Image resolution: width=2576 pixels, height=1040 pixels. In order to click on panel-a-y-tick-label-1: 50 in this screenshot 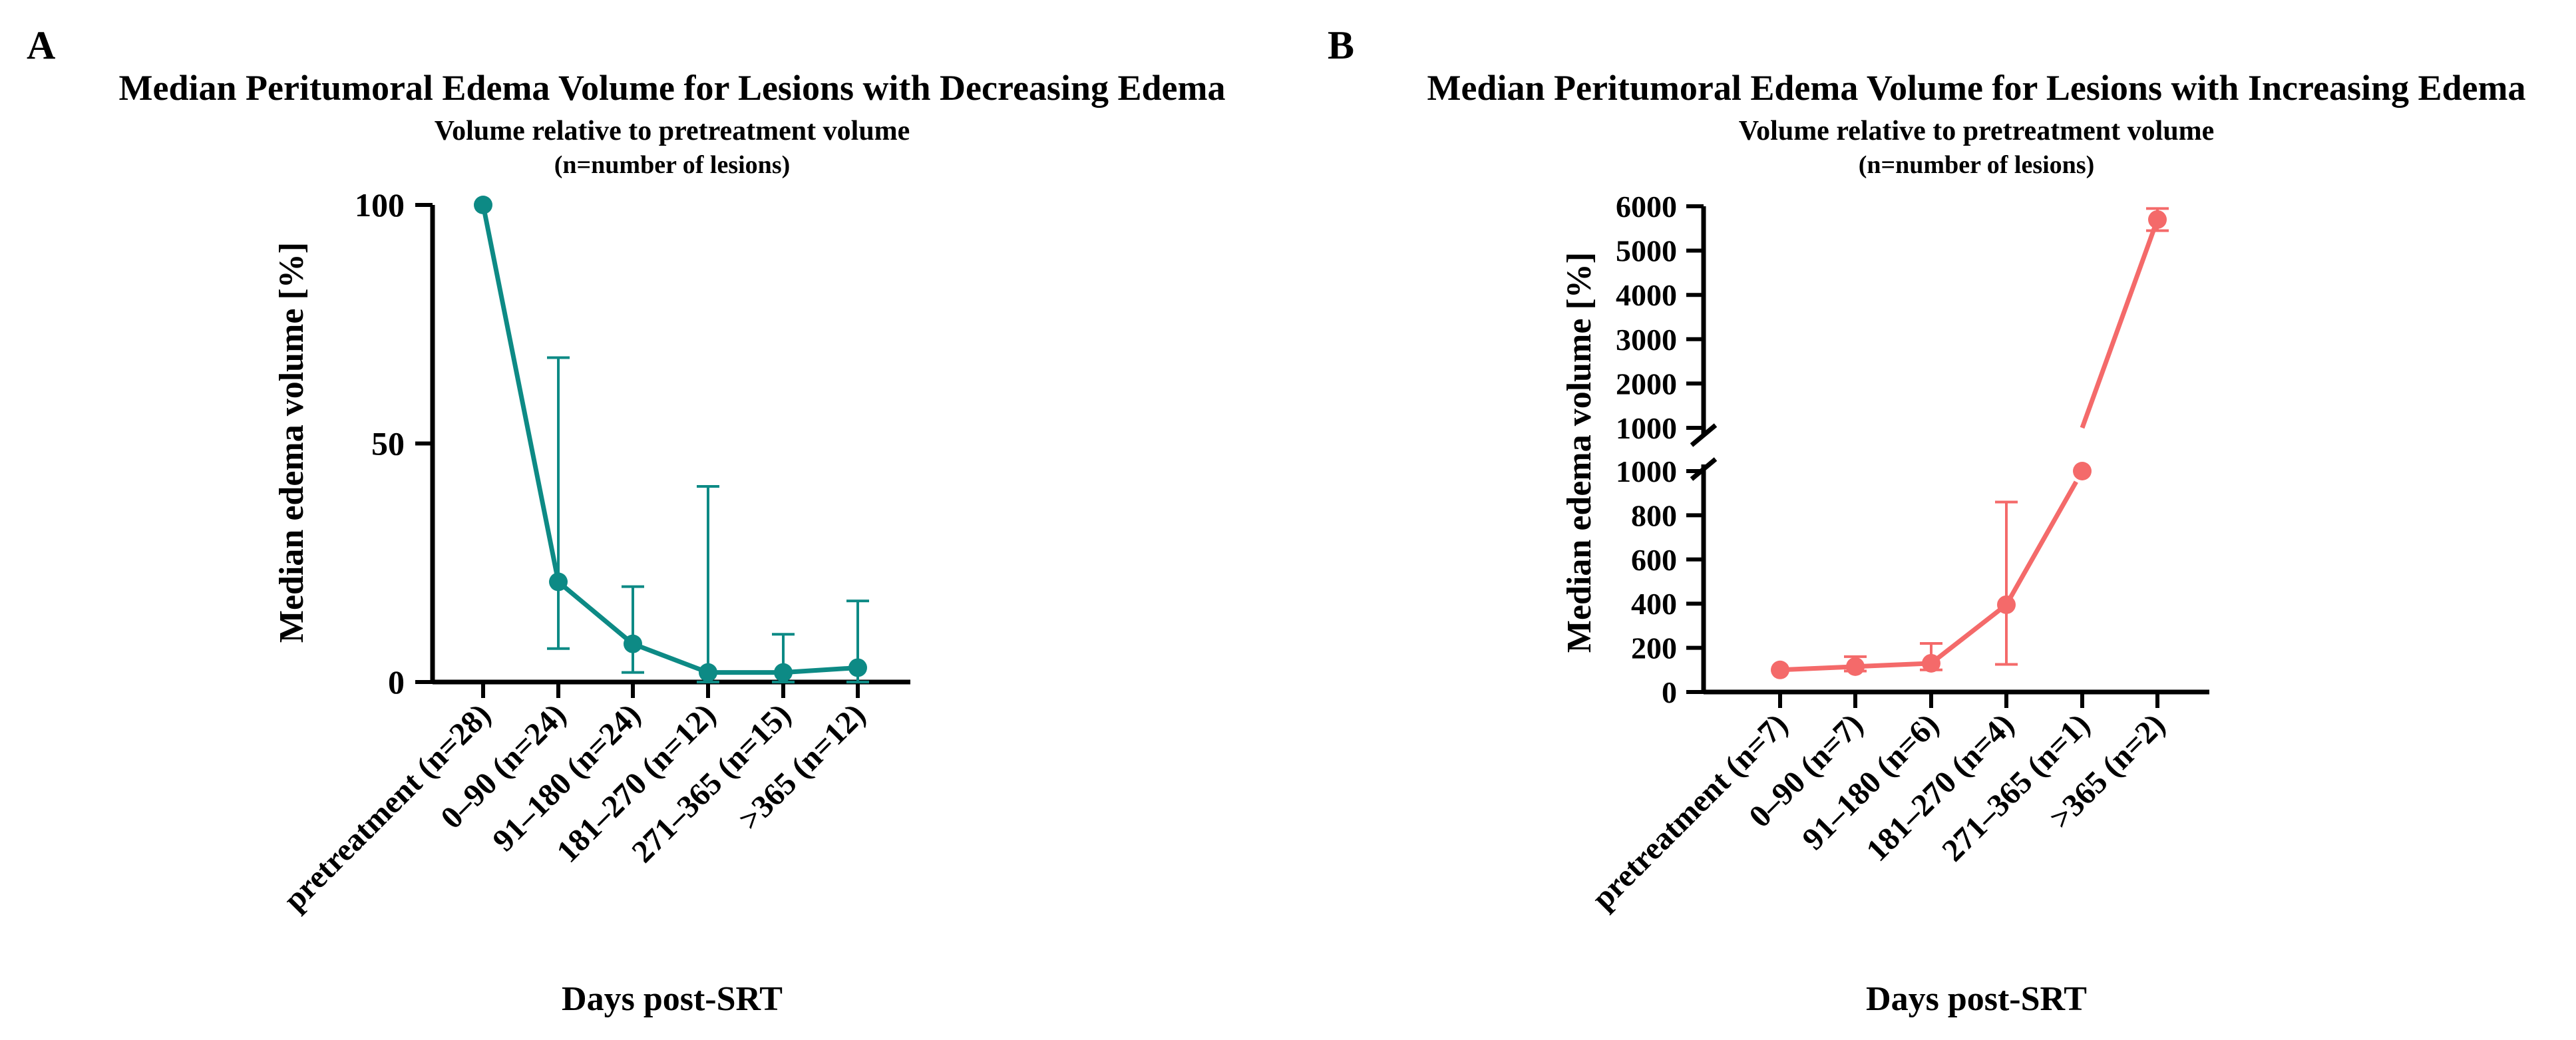, I will do `click(388, 444)`.